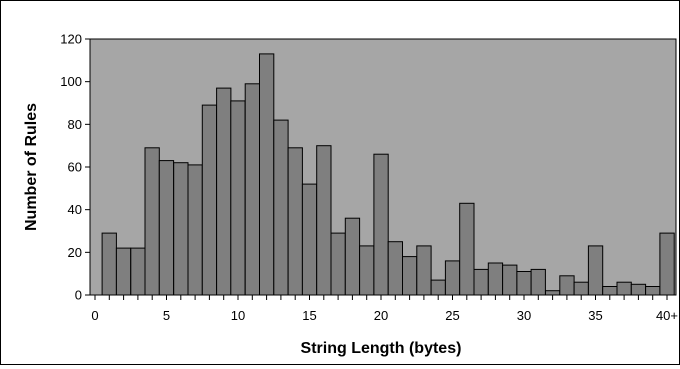  I want to click on x-tick-label: 20, so click(381, 315).